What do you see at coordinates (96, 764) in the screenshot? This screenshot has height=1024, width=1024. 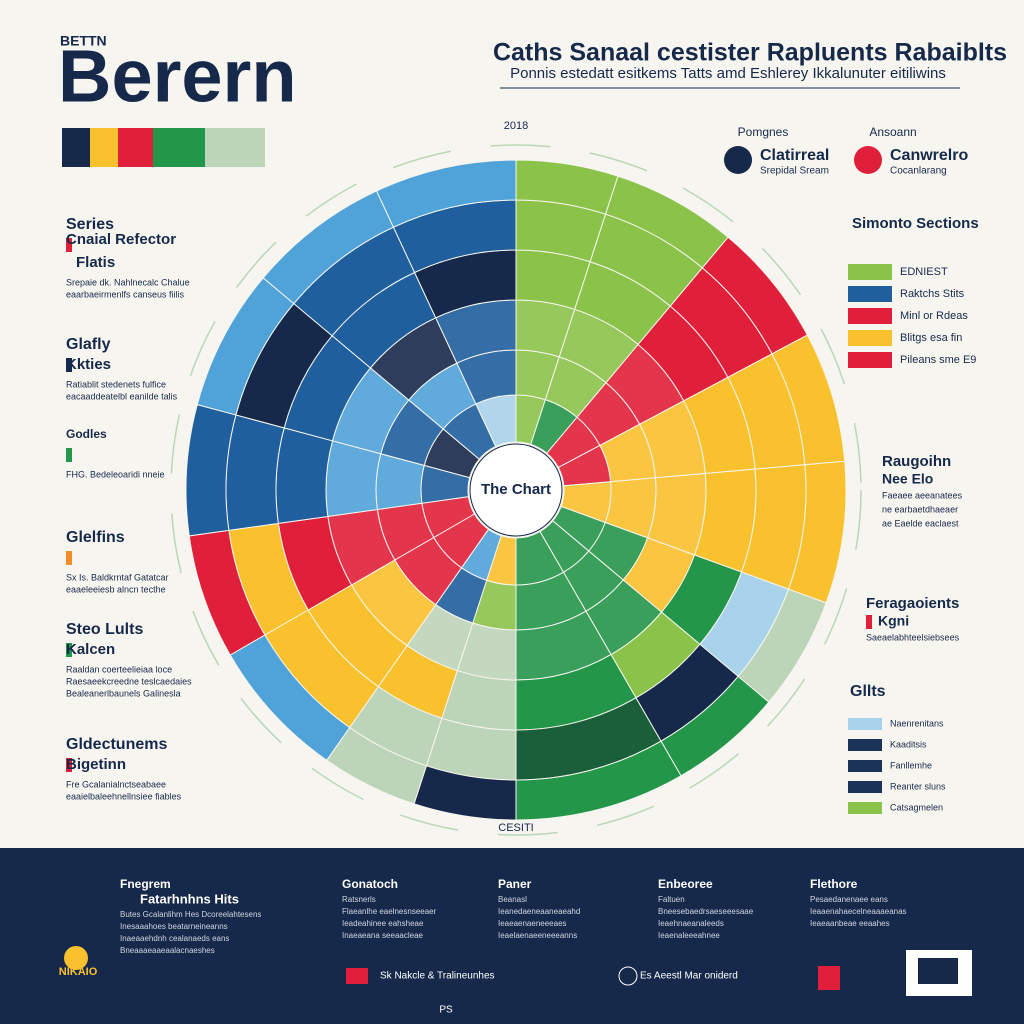 I see `block-subtitle: Bigetinn` at bounding box center [96, 764].